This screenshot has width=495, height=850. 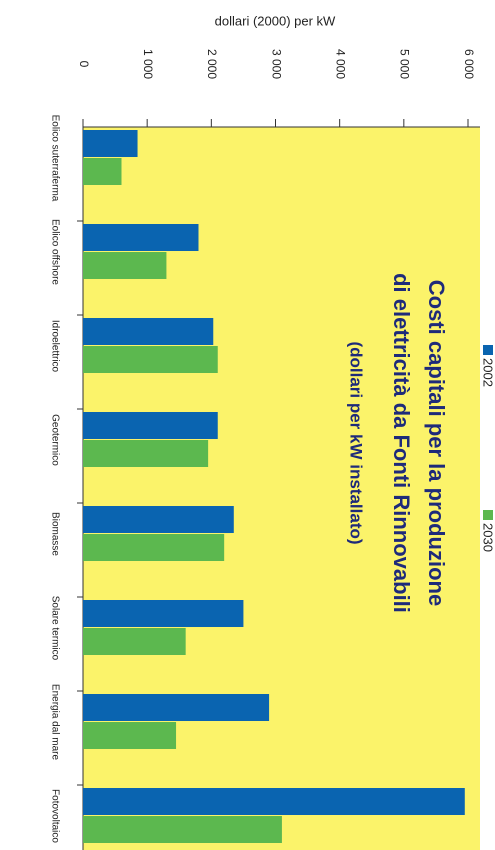 I want to click on legend-label: 2030, so click(x=488, y=537).